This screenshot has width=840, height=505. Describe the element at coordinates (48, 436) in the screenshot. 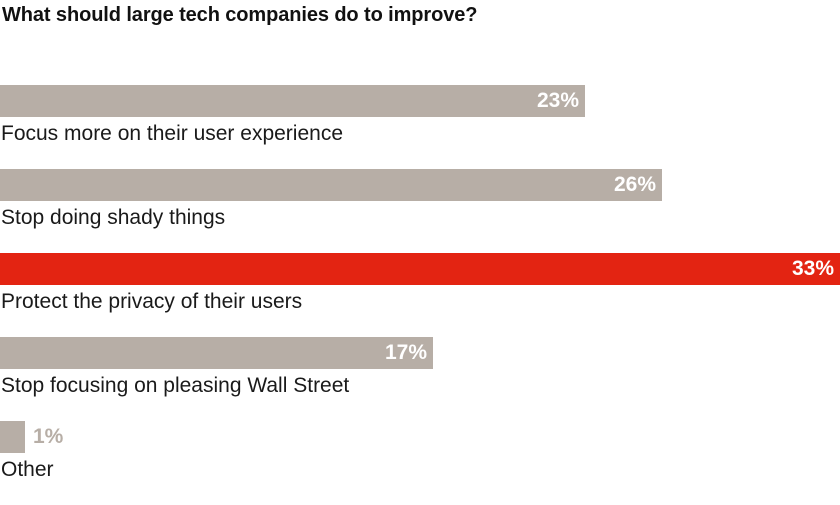

I see `bar-value-label: 1%` at that location.